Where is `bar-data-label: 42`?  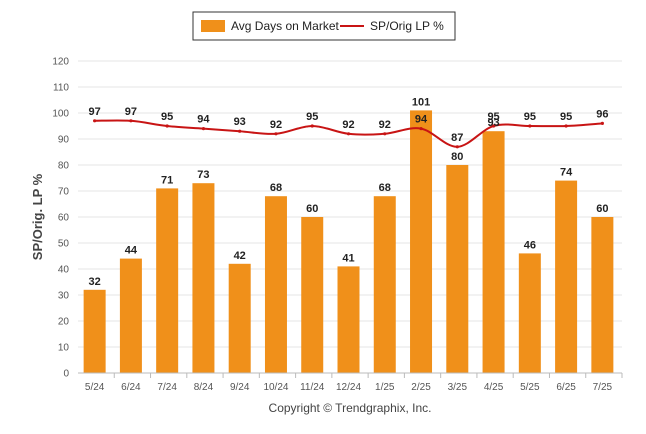 bar-data-label: 42 is located at coordinates (240, 256).